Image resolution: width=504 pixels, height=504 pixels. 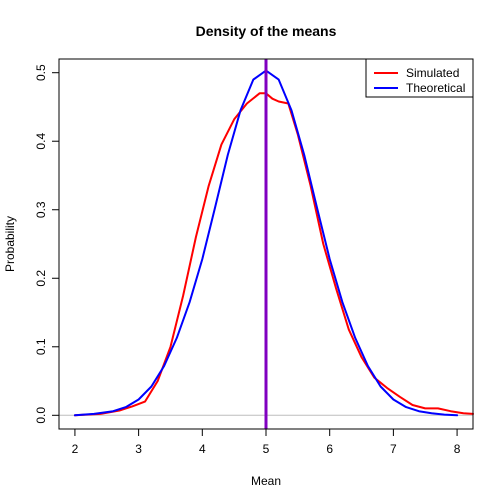 What do you see at coordinates (202, 449) in the screenshot?
I see `x-tick-label: 4` at bounding box center [202, 449].